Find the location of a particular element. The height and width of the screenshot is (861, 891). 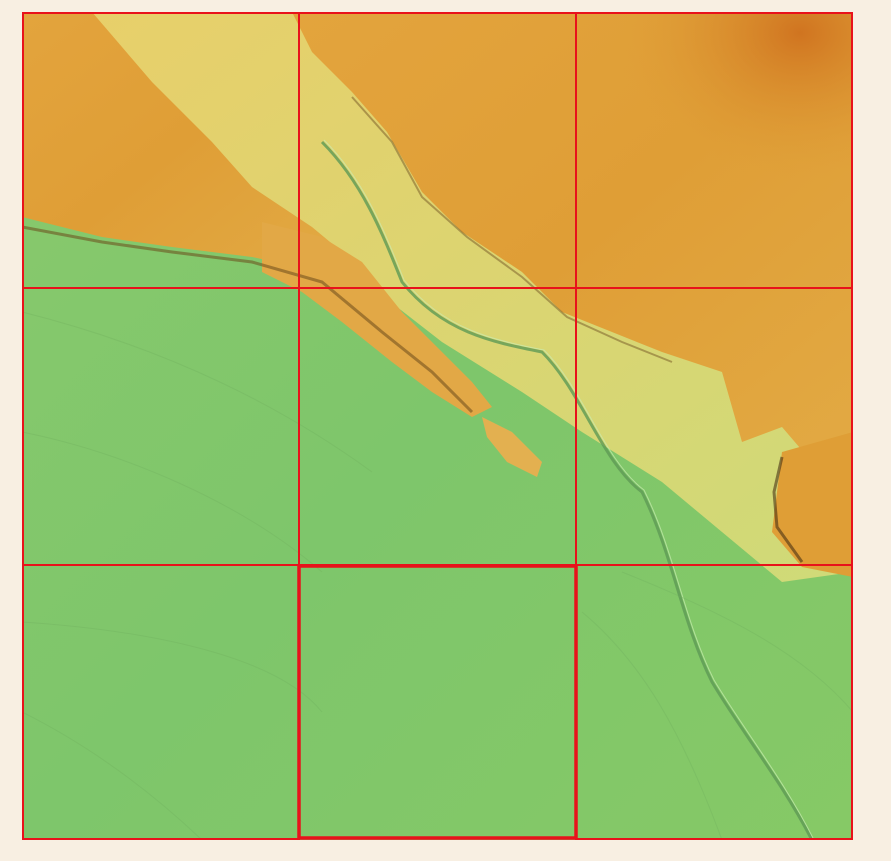

escarpment-shadow-east is located at coordinates (512, 229).